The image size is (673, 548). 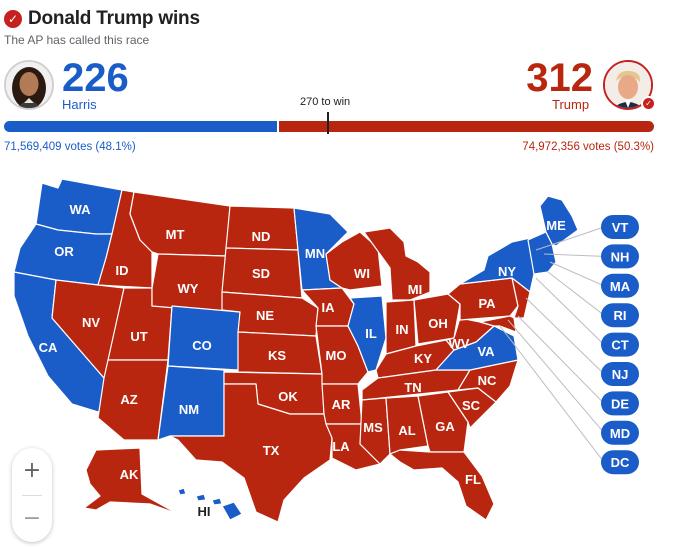 What do you see at coordinates (114, 18) in the screenshot?
I see `winner-title: Donald Trump wins` at bounding box center [114, 18].